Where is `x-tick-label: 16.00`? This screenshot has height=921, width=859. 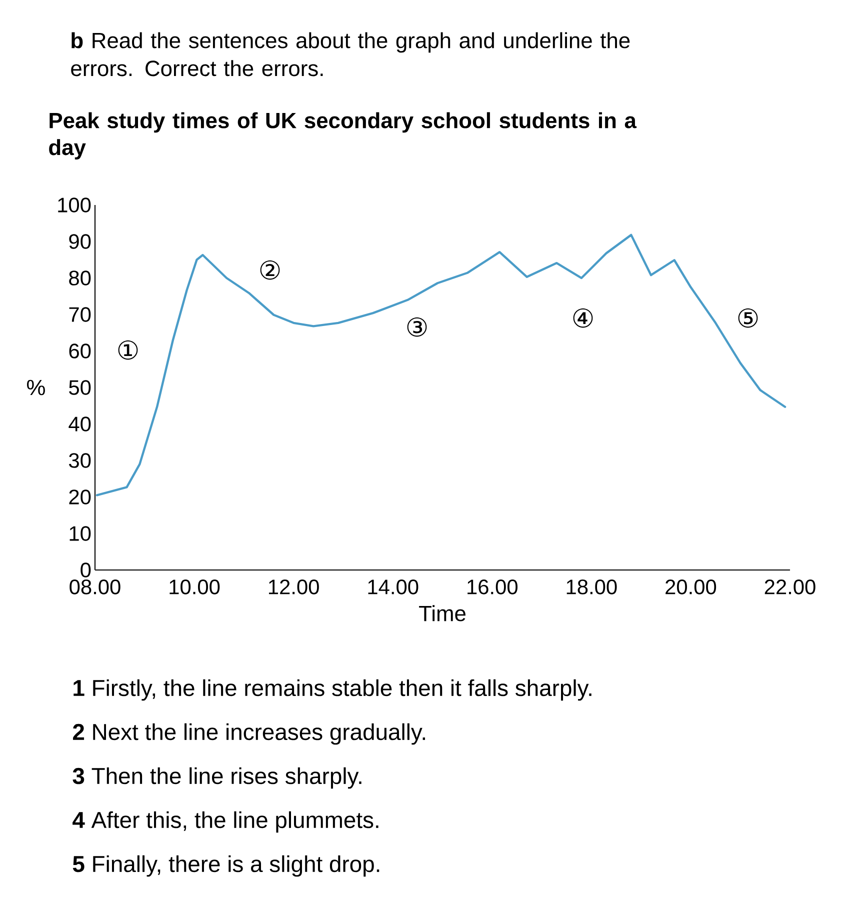 x-tick-label: 16.00 is located at coordinates (493, 587).